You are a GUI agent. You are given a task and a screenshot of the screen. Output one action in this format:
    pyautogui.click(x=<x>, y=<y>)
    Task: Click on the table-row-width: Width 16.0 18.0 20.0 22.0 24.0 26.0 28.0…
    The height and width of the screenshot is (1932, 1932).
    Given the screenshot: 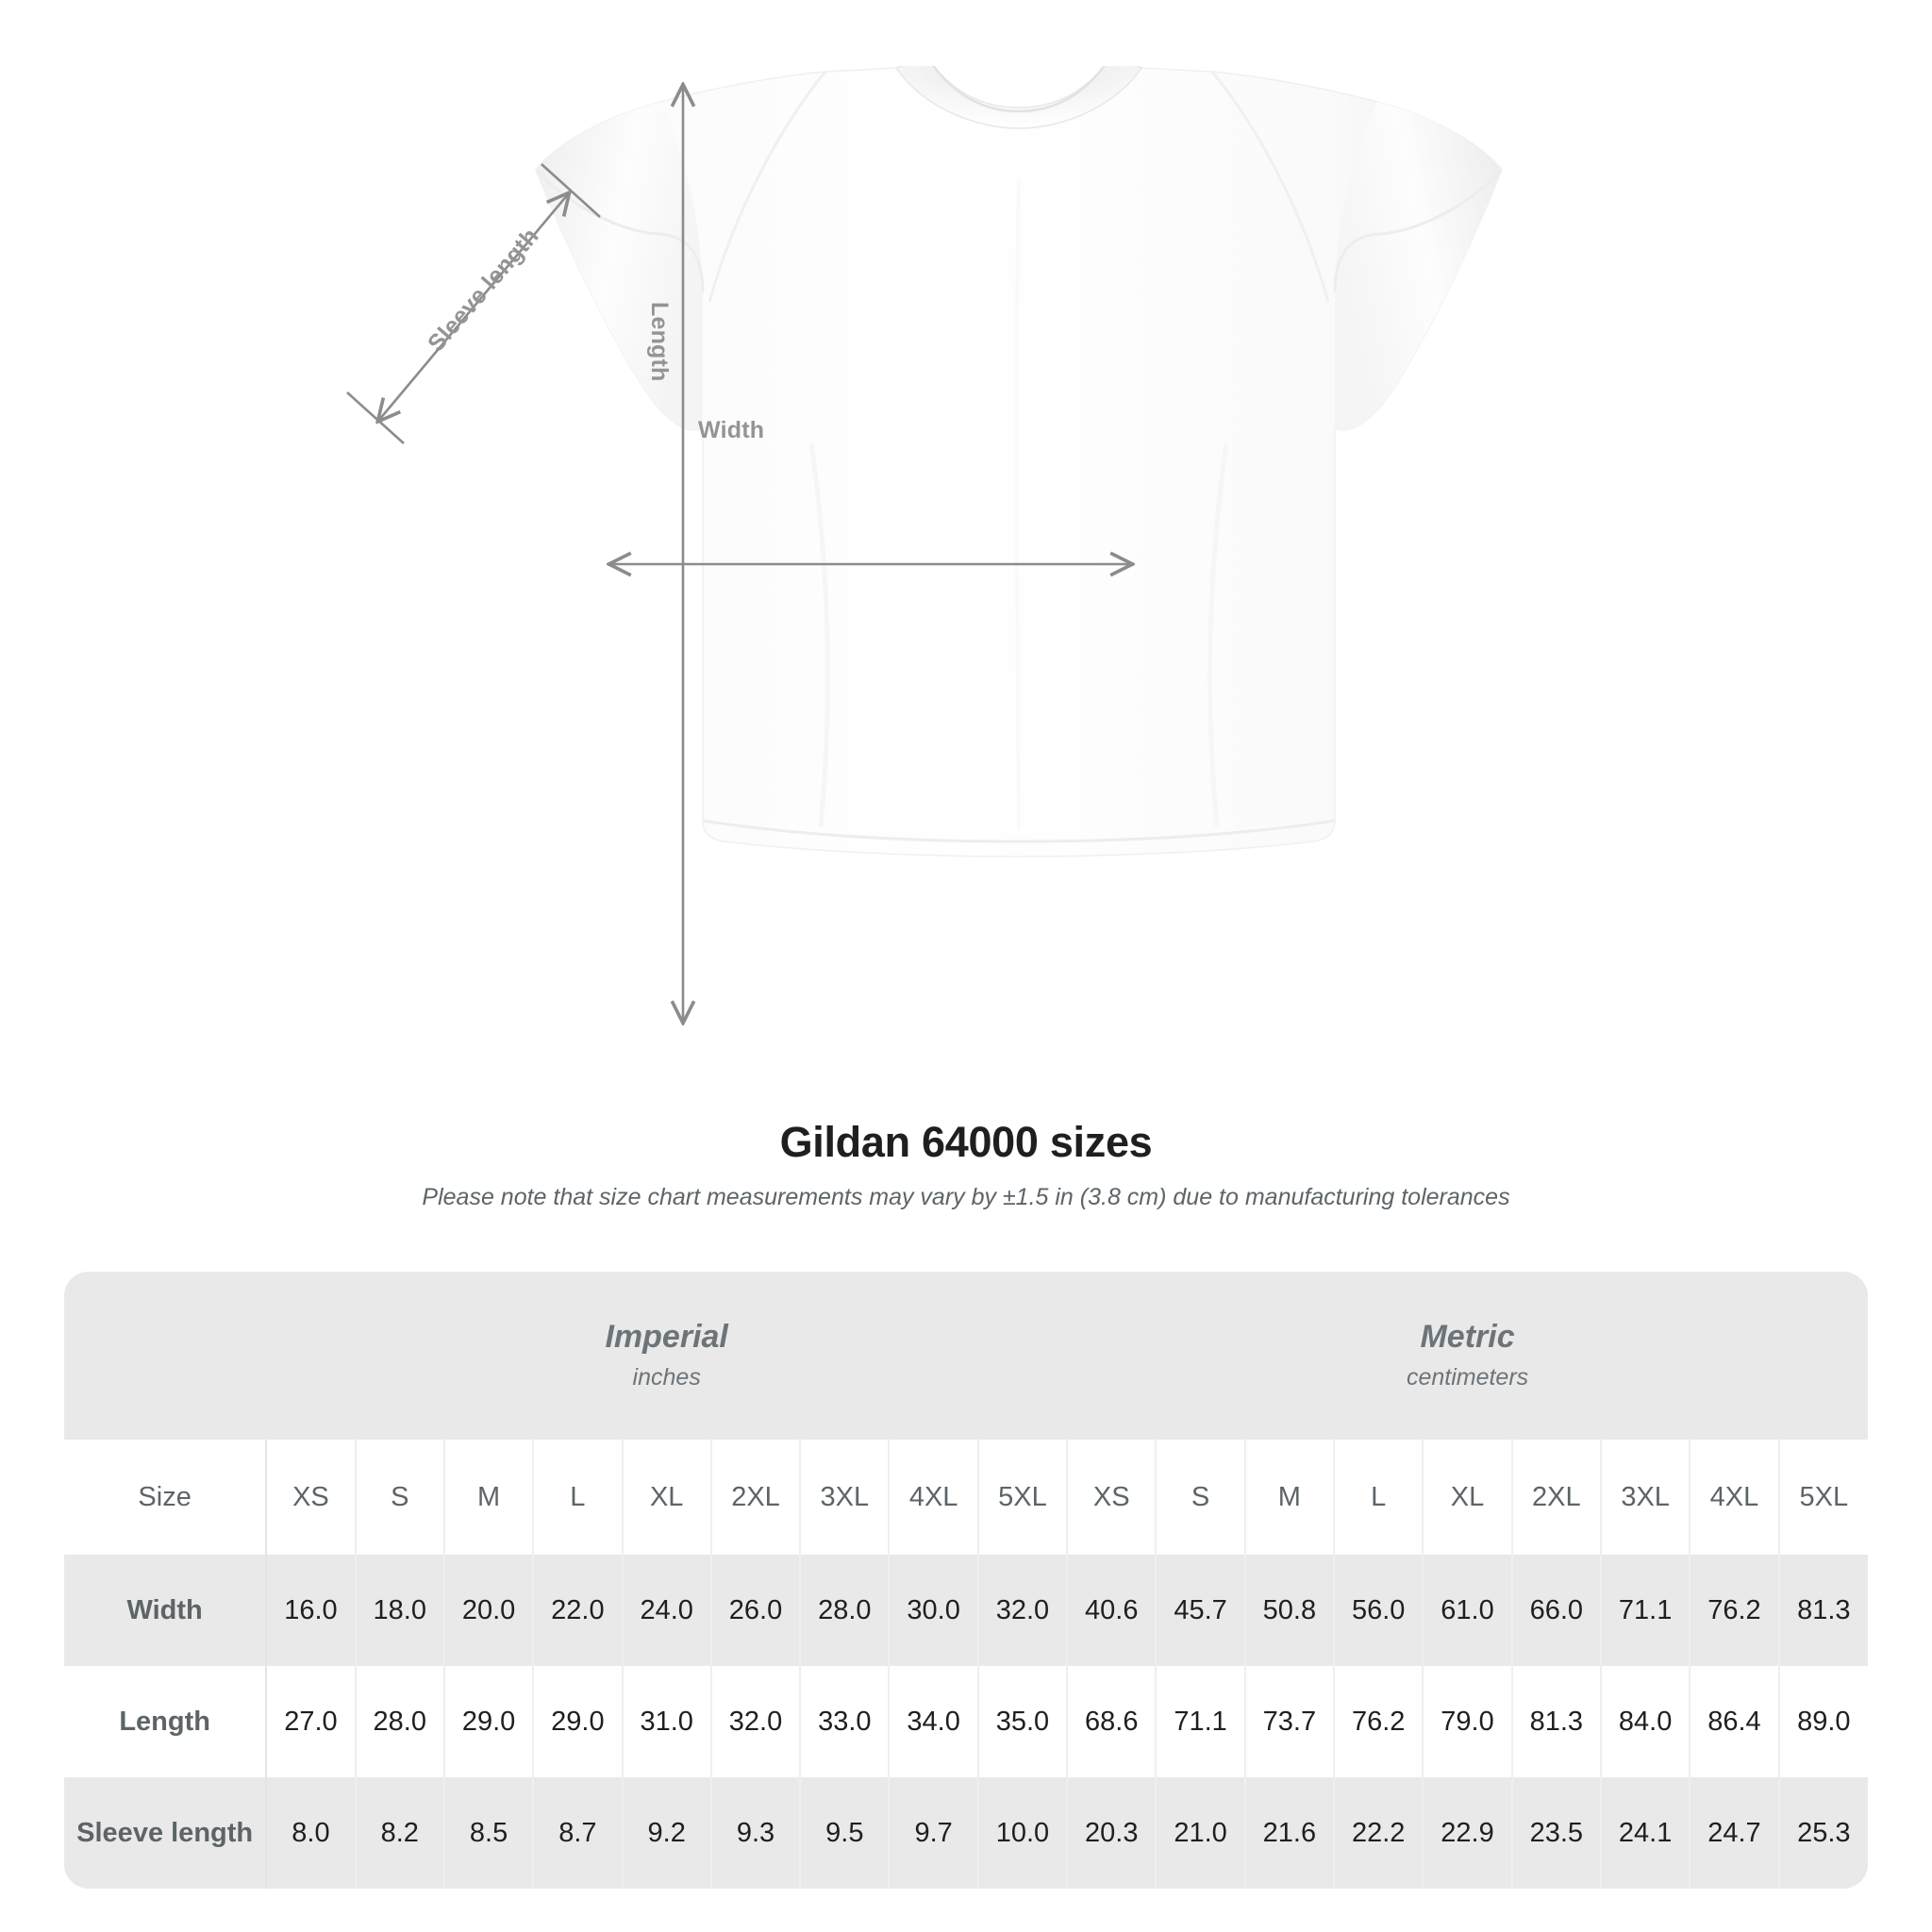 What is the action you would take?
    pyautogui.click(x=966, y=1611)
    